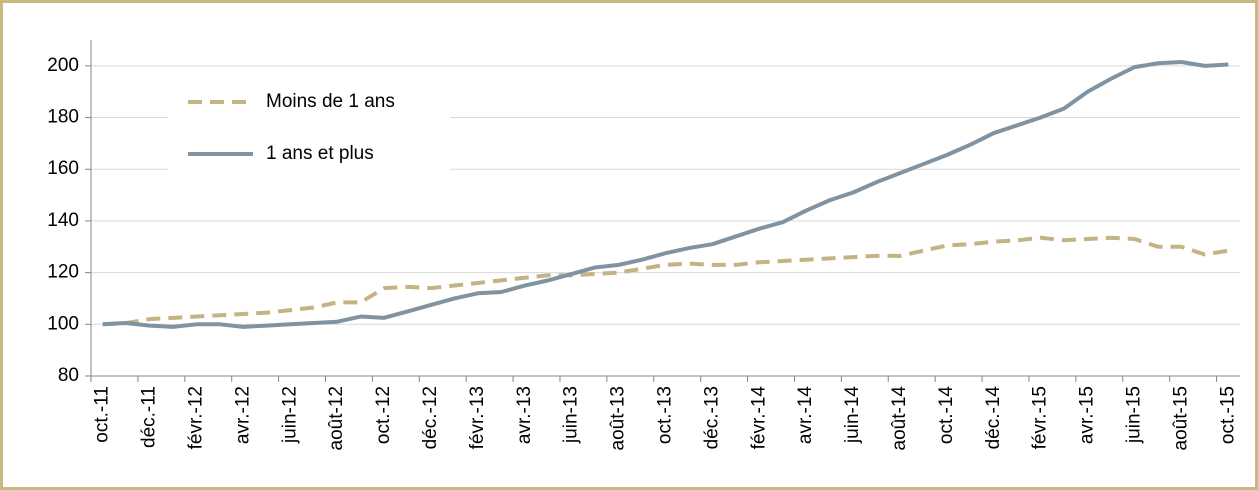 This screenshot has width=1258, height=490. I want to click on y-tick-label: 200, so click(63, 65).